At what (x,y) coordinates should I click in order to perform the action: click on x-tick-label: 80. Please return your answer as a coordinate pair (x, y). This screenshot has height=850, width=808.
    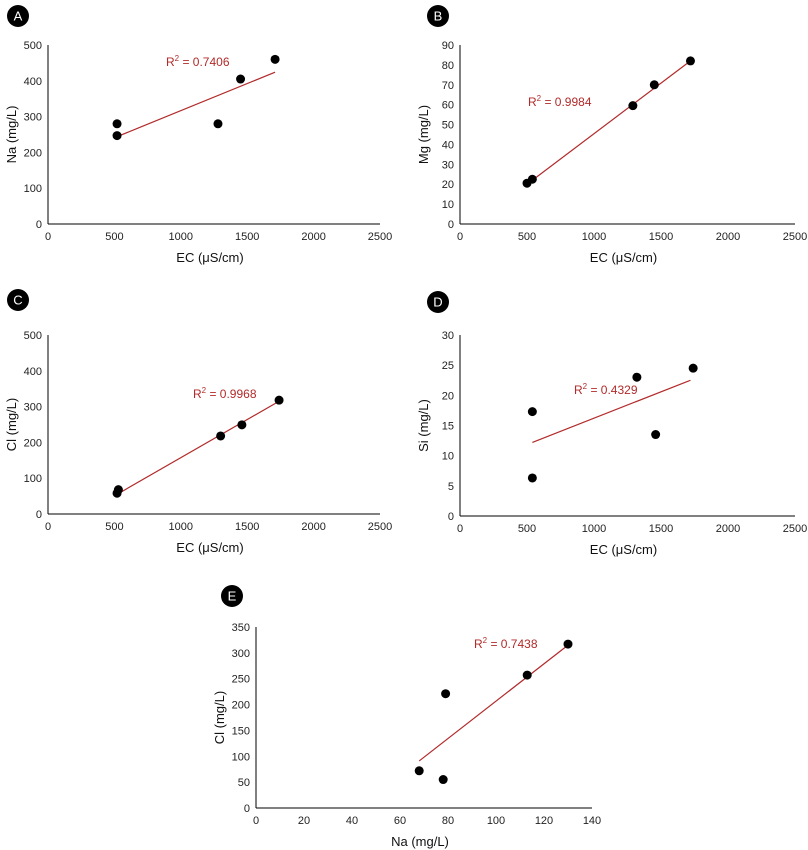
    Looking at the image, I should click on (448, 821).